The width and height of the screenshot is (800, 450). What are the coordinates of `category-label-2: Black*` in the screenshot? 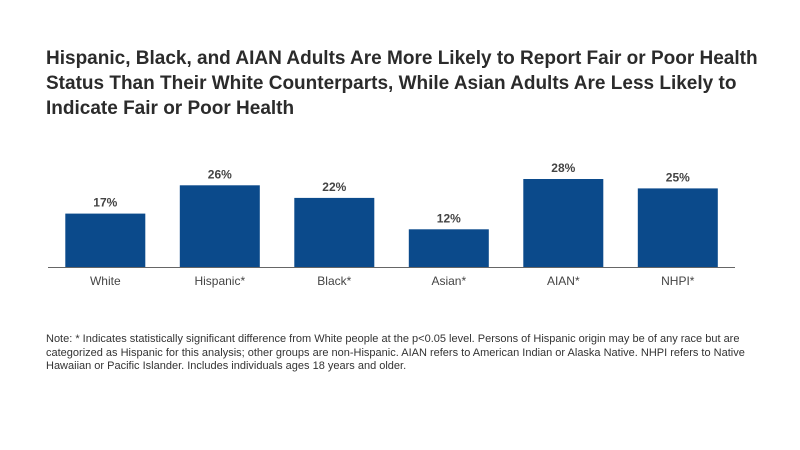 It's located at (334, 281).